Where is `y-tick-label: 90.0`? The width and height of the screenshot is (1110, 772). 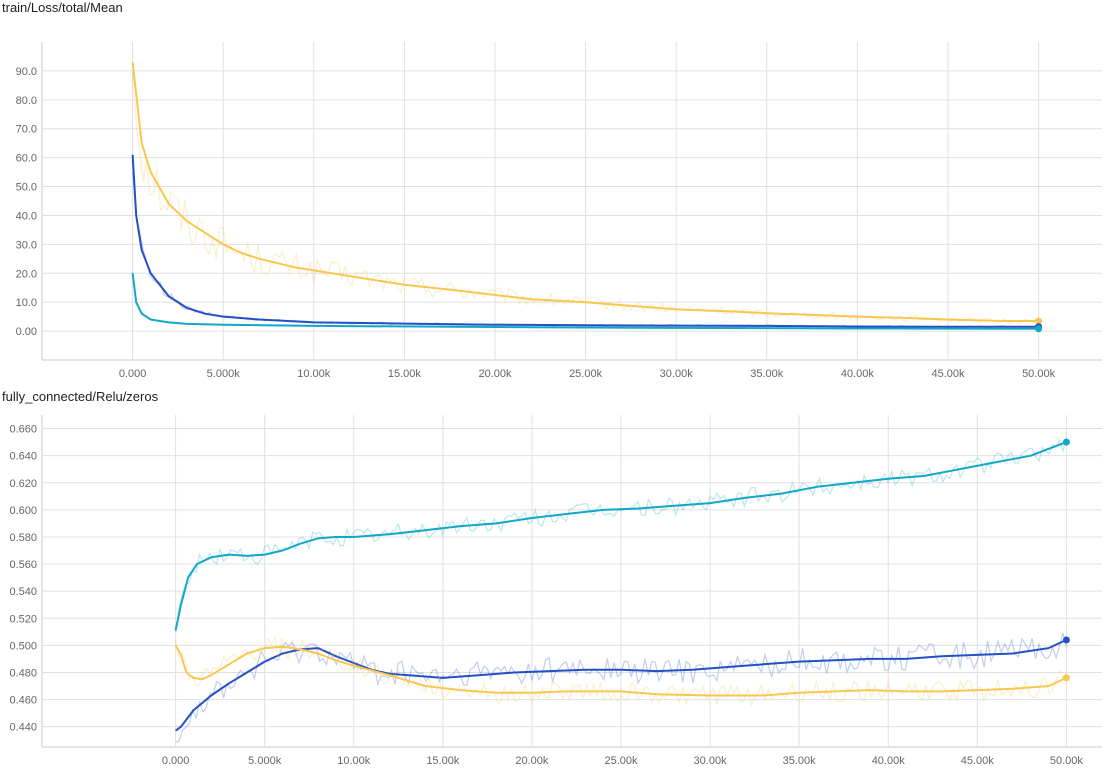 y-tick-label: 90.0 is located at coordinates (26, 72).